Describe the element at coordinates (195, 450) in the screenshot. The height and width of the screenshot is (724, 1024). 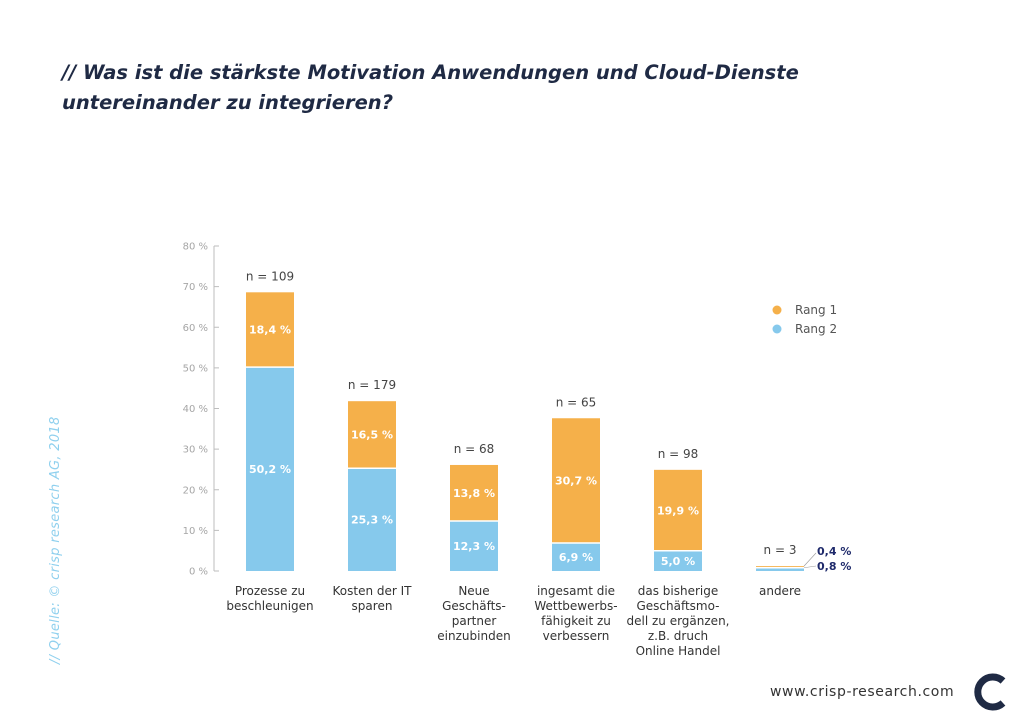
I see `y-tick-label: 30 %` at that location.